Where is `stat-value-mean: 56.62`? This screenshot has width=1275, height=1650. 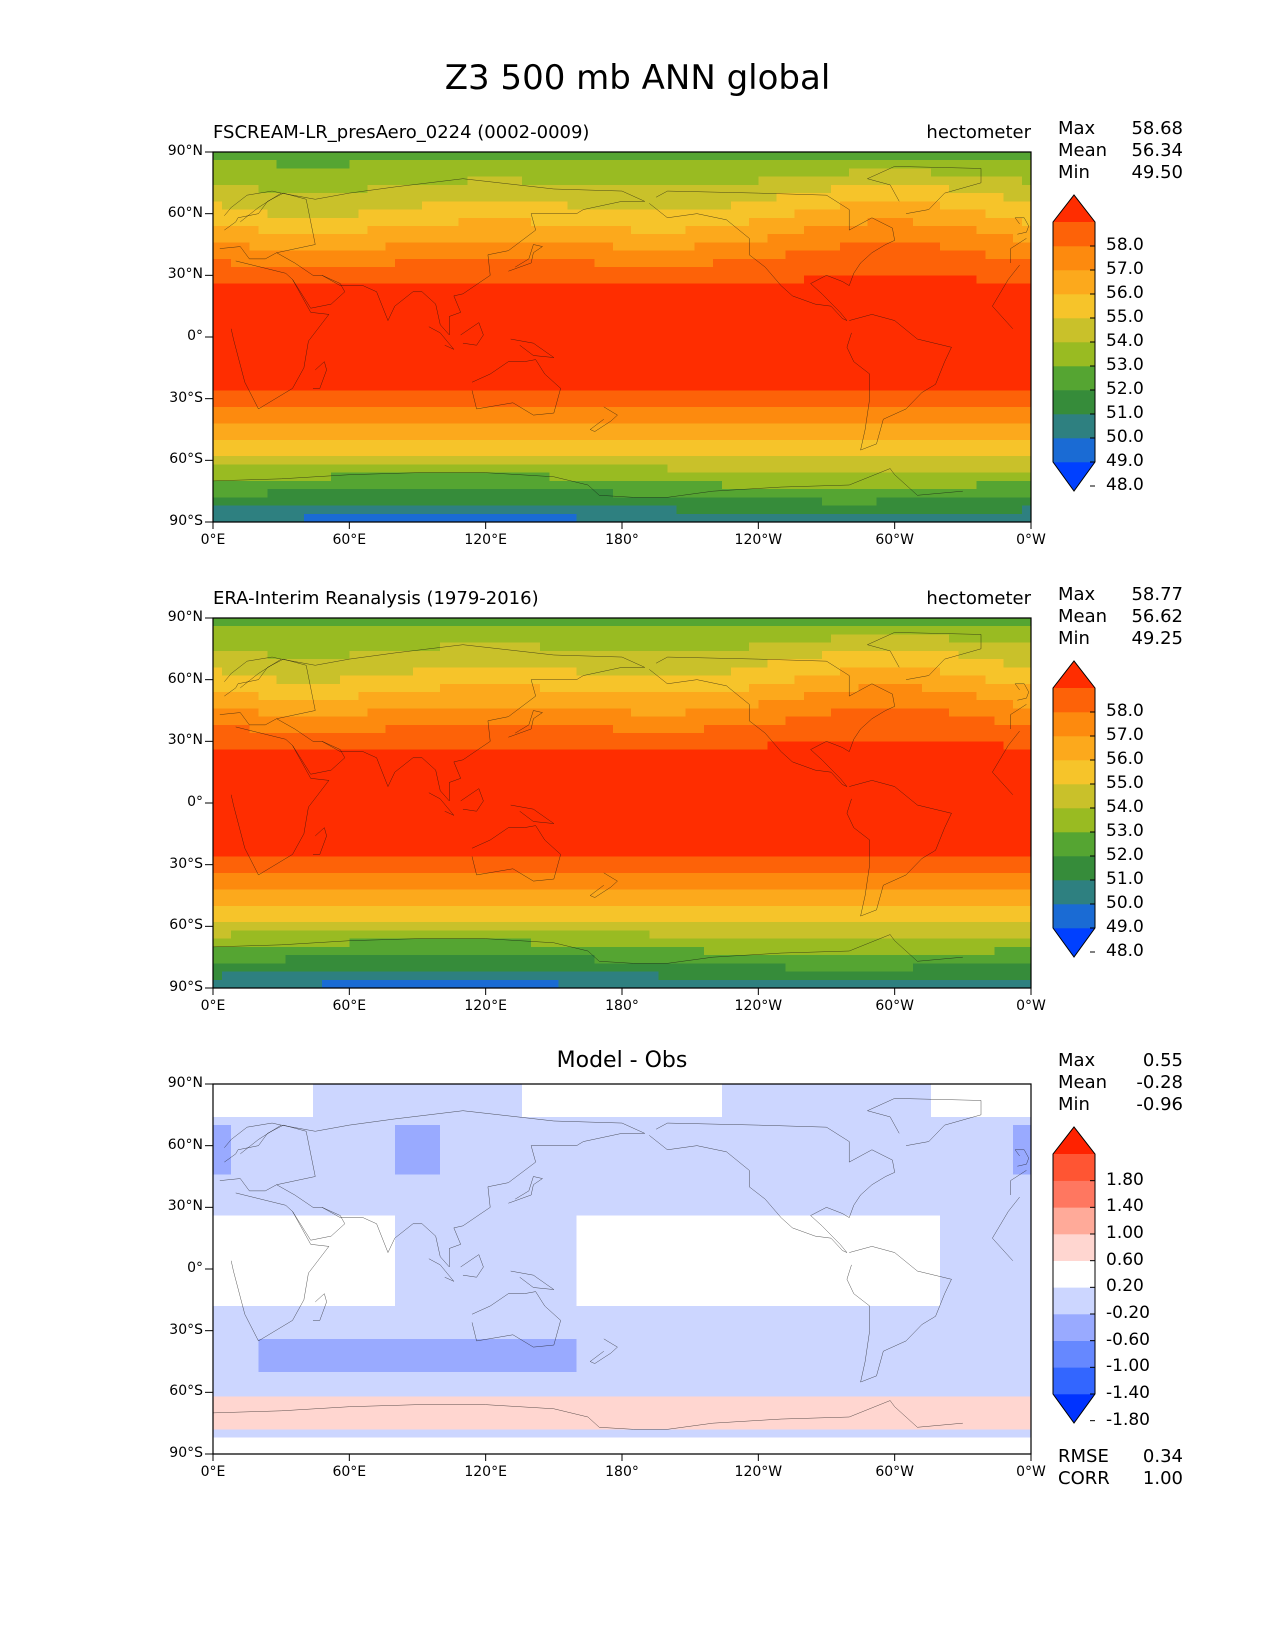
stat-value-mean: 56.62 is located at coordinates (1157, 616).